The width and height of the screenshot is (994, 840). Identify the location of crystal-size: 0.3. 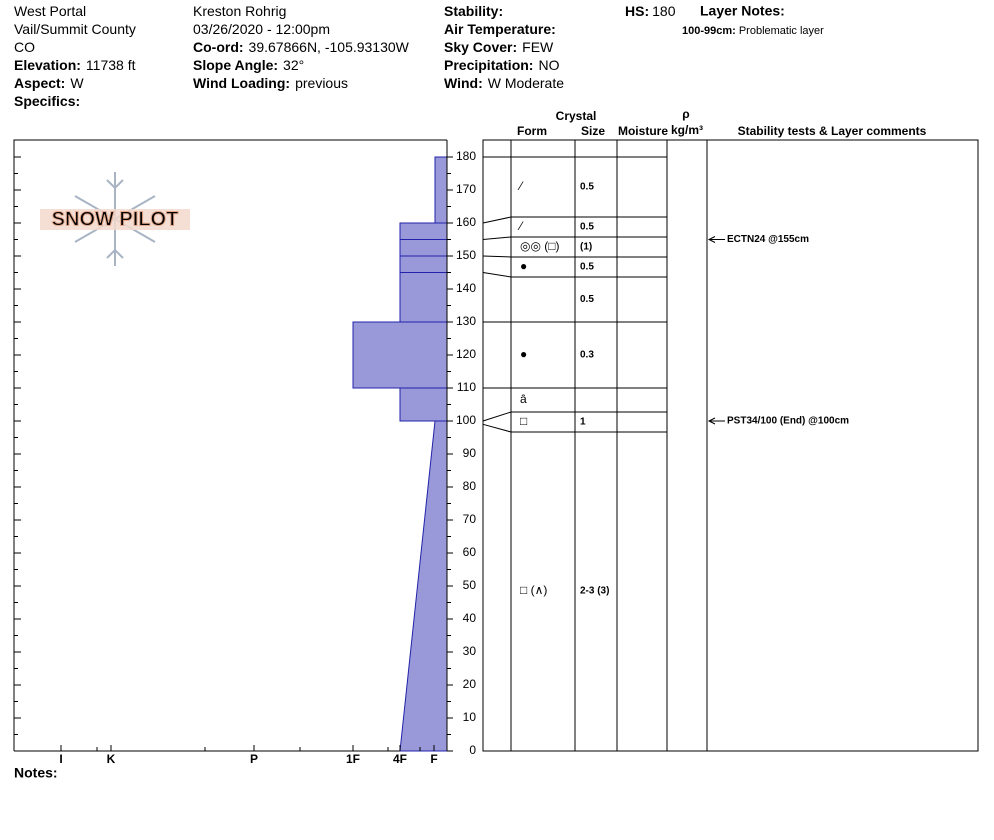
(587, 355).